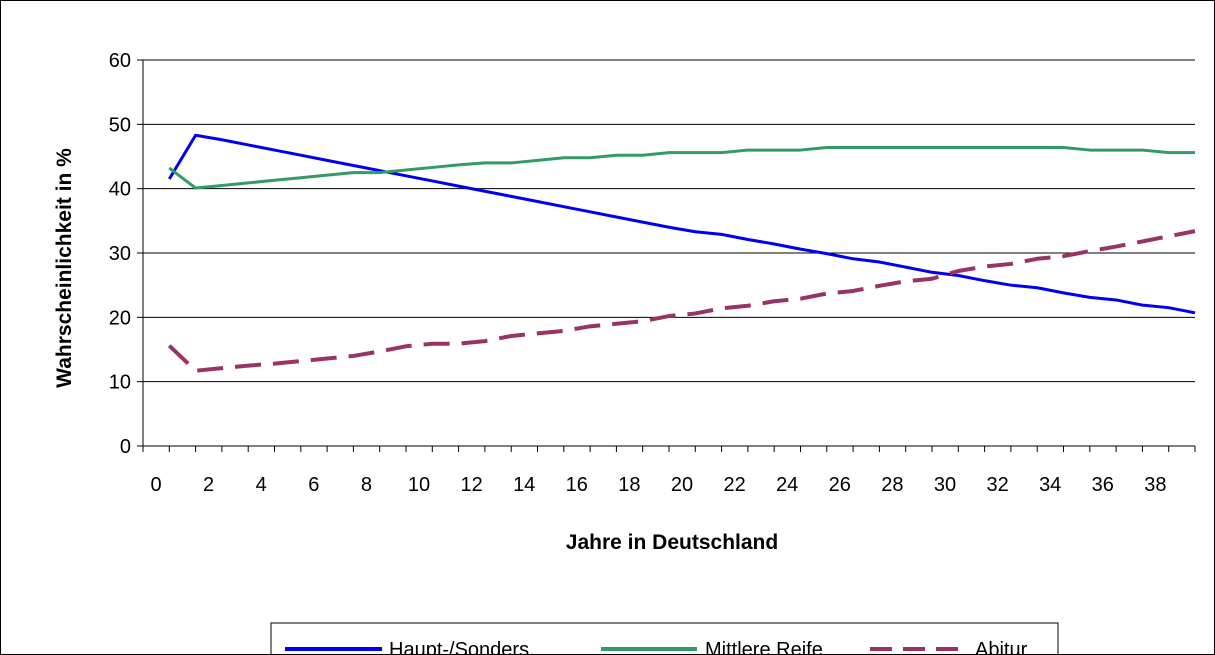 This screenshot has width=1215, height=655. I want to click on x-tick-label: 32, so click(997, 485).